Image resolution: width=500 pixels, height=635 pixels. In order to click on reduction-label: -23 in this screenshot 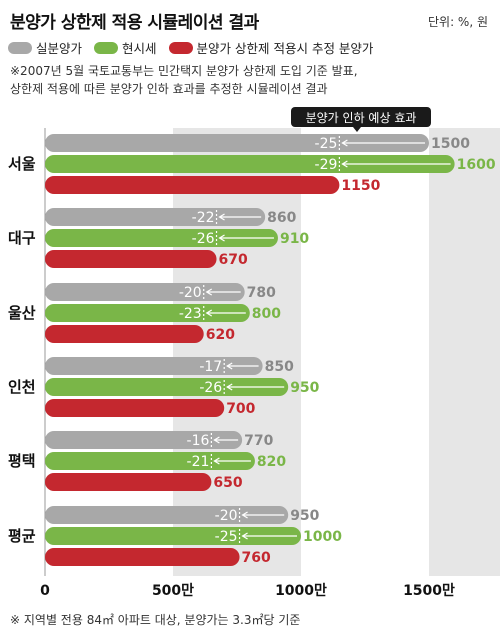, I will do `click(190, 314)`.